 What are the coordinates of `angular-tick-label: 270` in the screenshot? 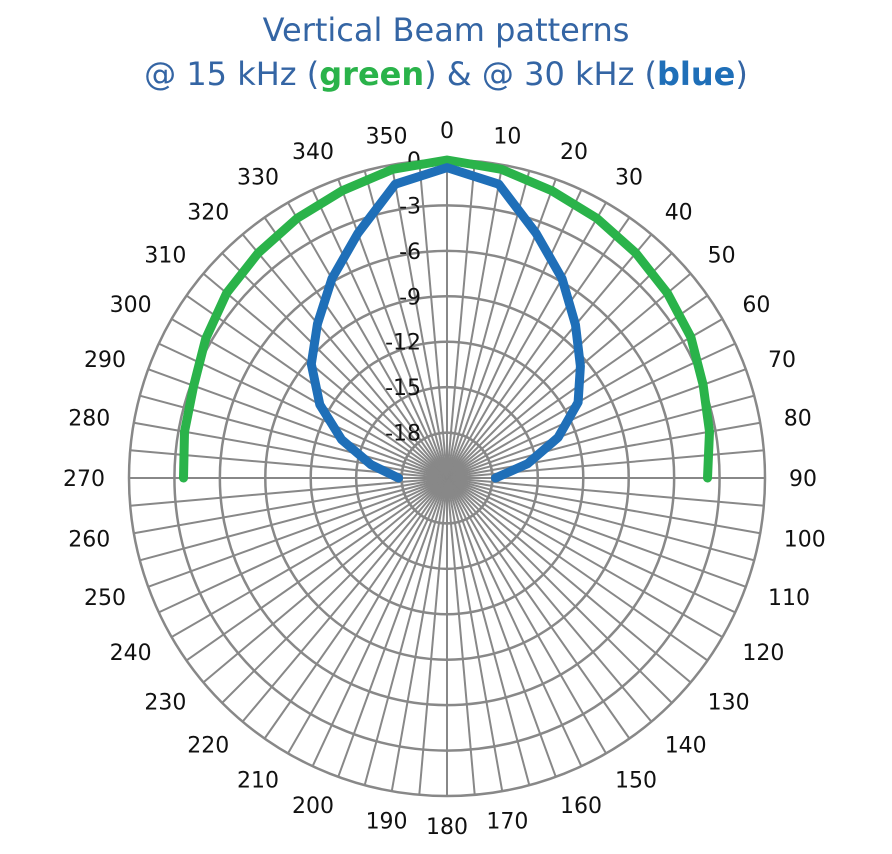 It's located at (84, 479).